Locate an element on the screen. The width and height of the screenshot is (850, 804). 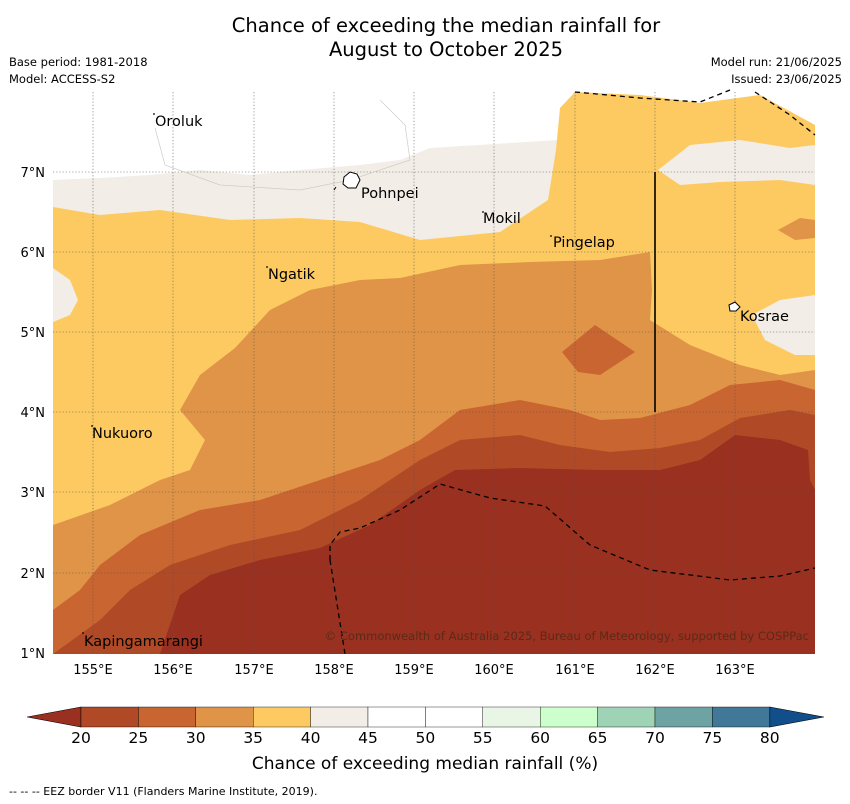
colorbar-tick-label: 40 is located at coordinates (310, 738).